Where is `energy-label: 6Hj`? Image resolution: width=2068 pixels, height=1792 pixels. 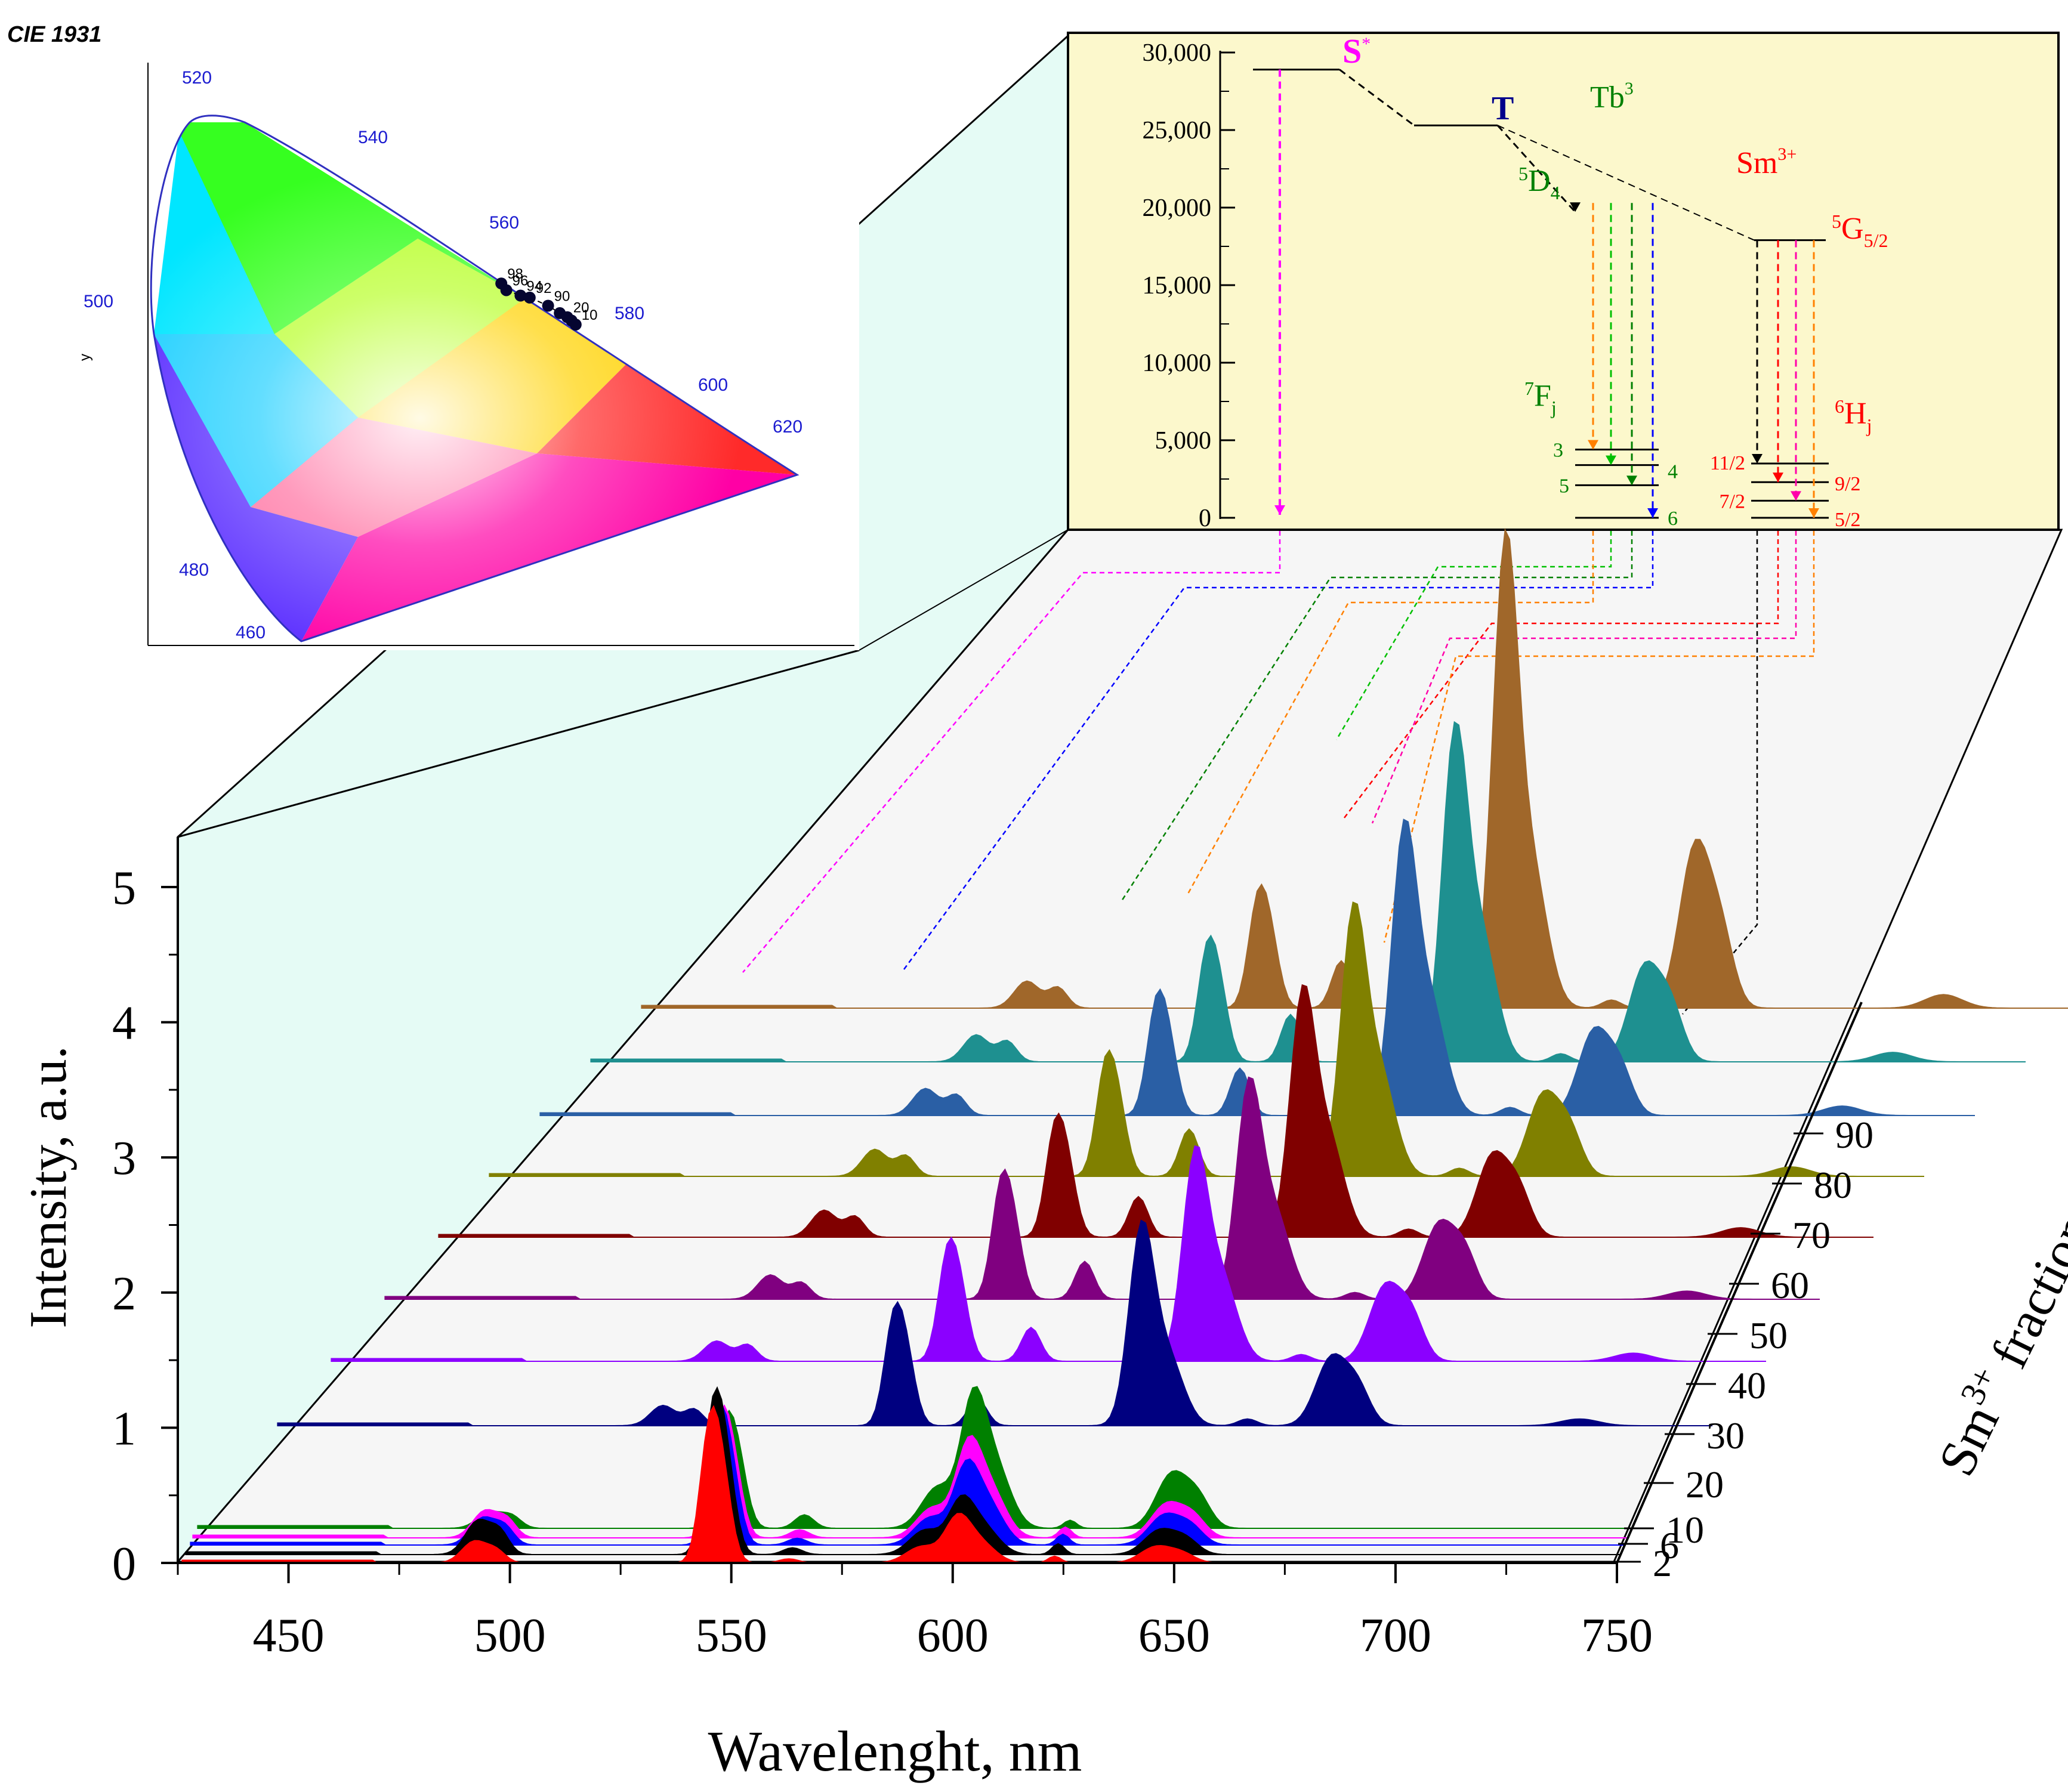 energy-label: 6Hj is located at coordinates (1854, 416).